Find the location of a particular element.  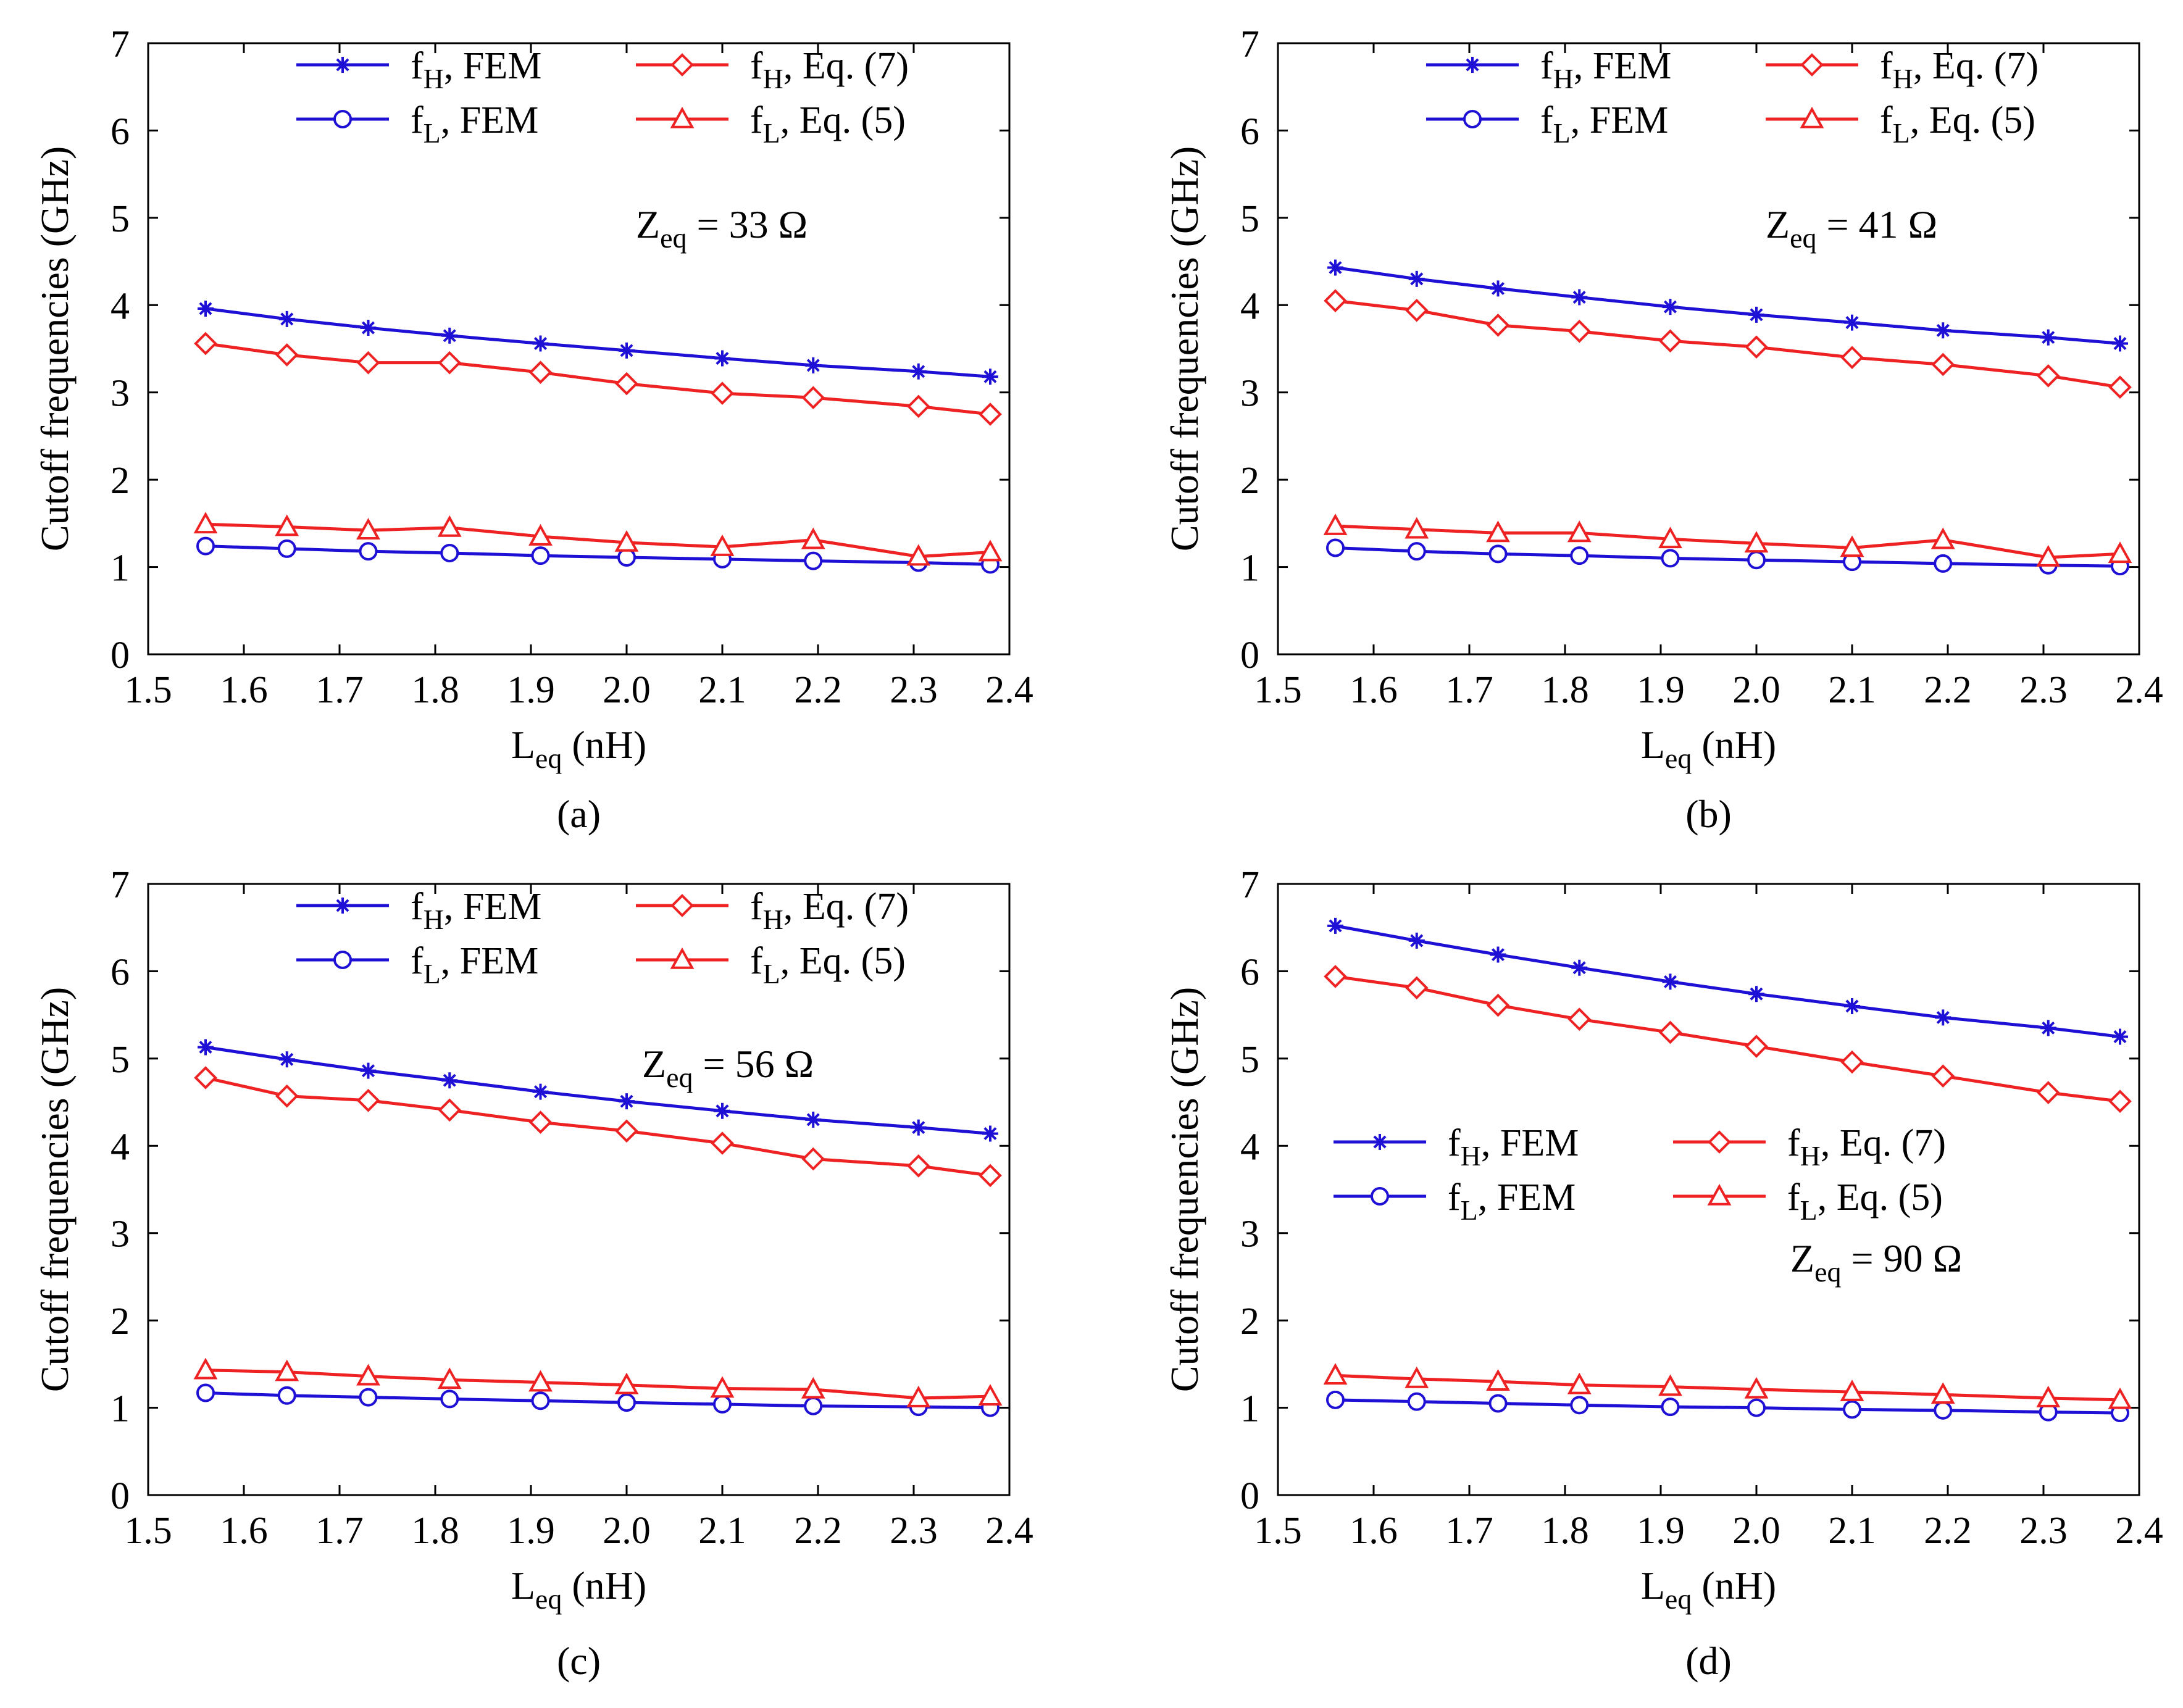

x-tick-label: 1.5 is located at coordinates (1278, 1531).